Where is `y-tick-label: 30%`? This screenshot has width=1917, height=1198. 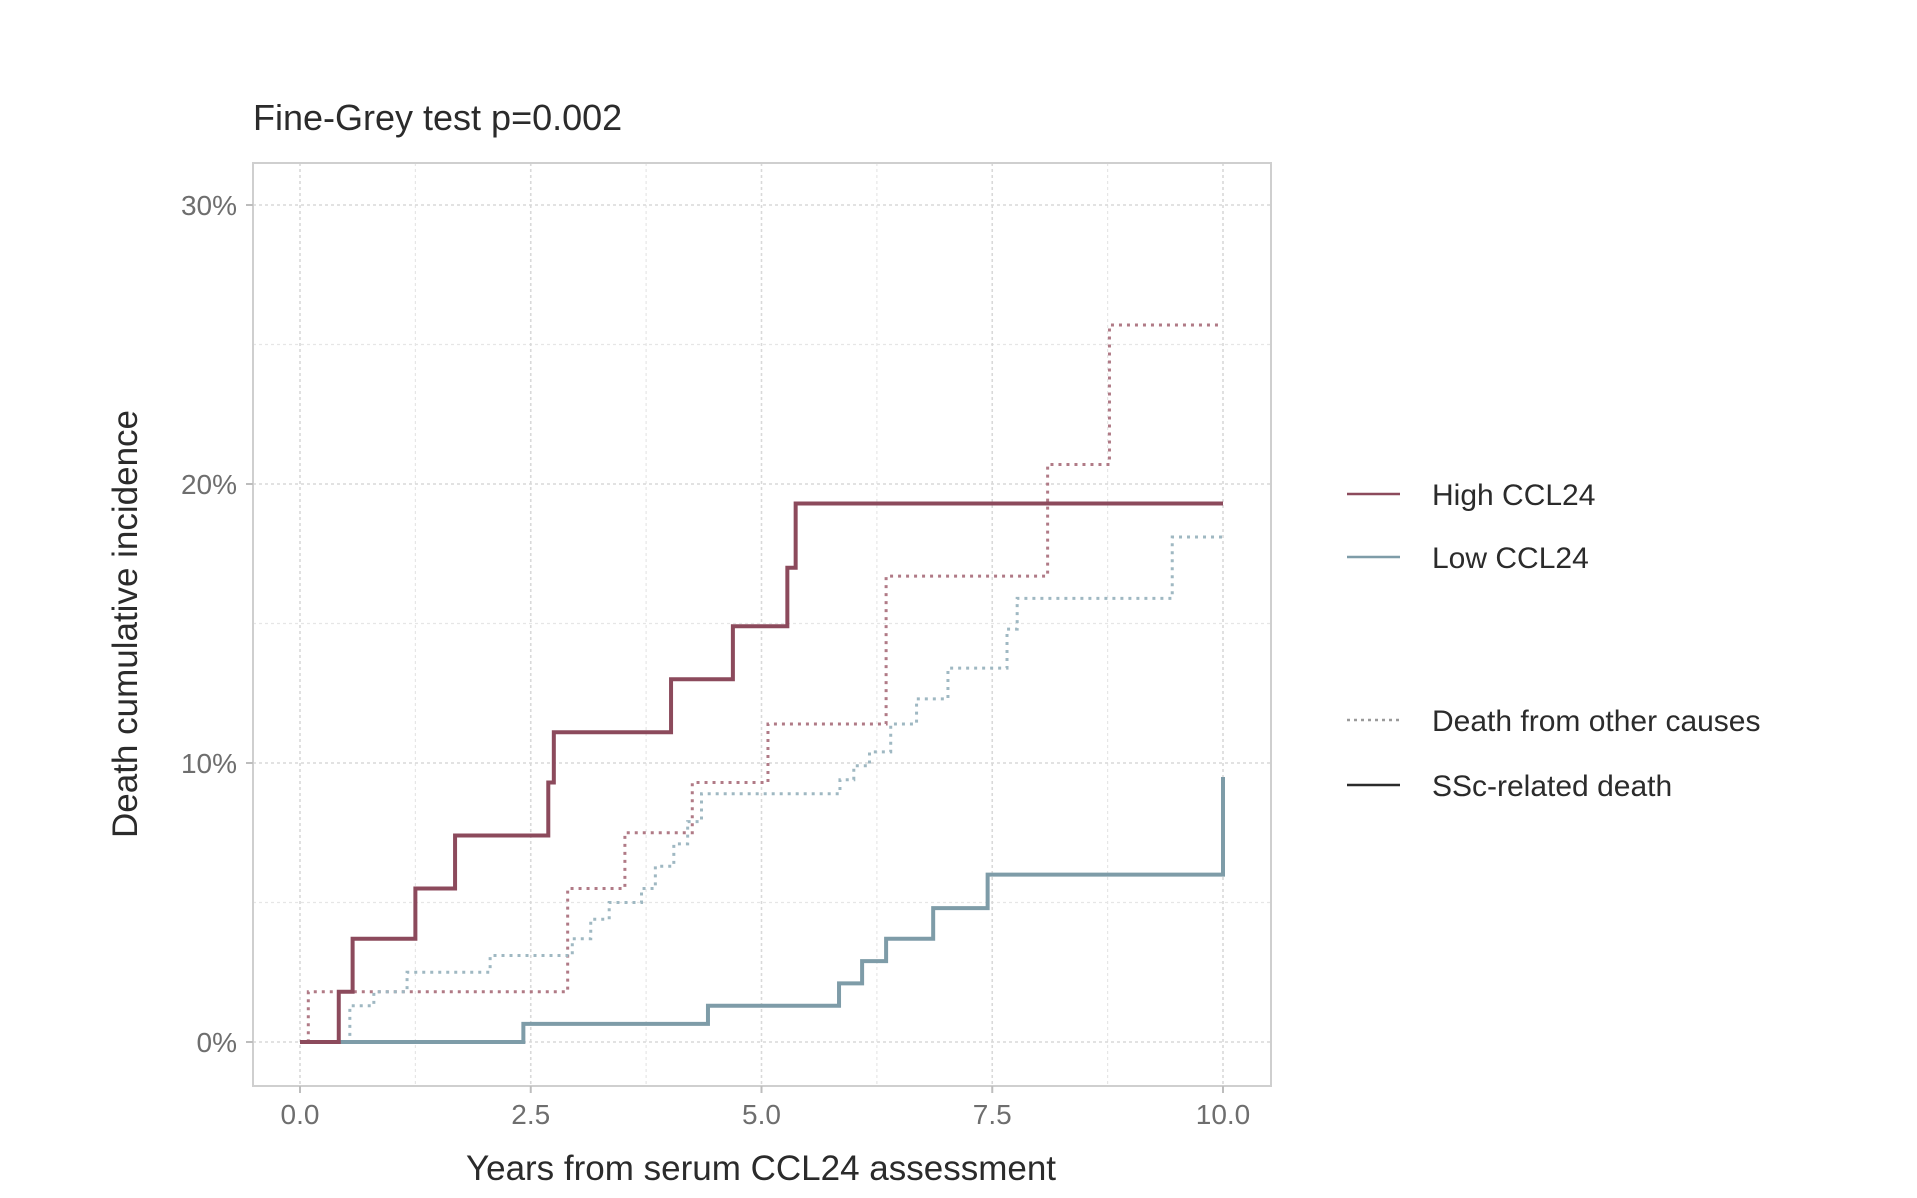
y-tick-label: 30% is located at coordinates (209, 205).